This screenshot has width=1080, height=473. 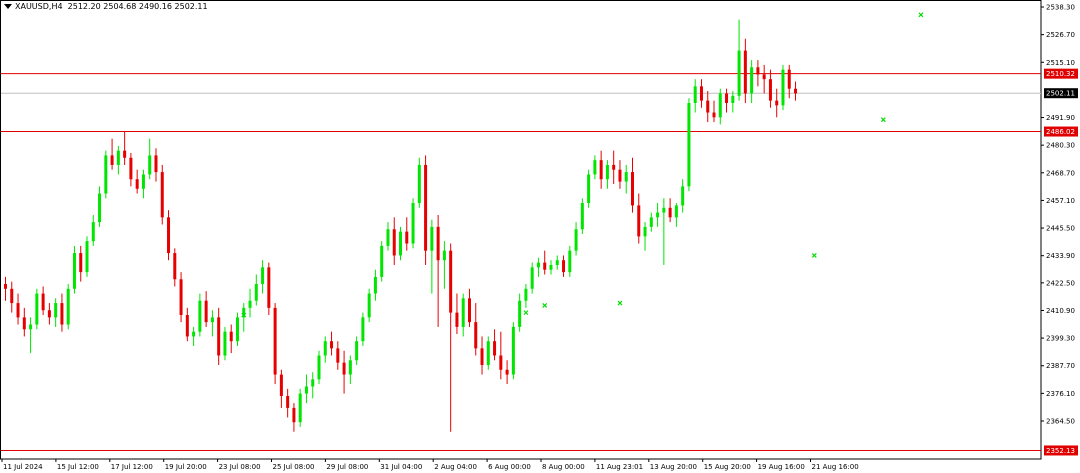 What do you see at coordinates (1060, 201) in the screenshot?
I see `price-tick-label: 2457.10` at bounding box center [1060, 201].